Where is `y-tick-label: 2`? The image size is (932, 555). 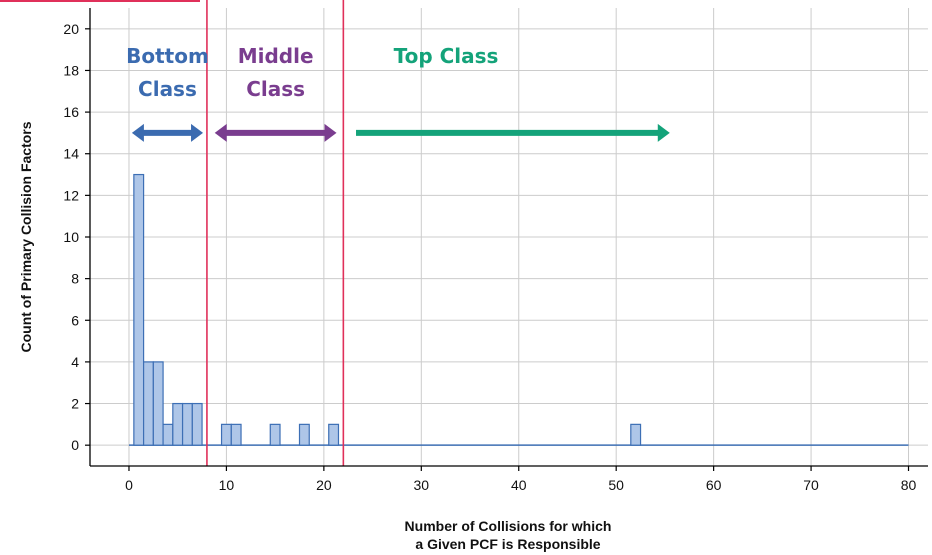 y-tick-label: 2 is located at coordinates (75, 404).